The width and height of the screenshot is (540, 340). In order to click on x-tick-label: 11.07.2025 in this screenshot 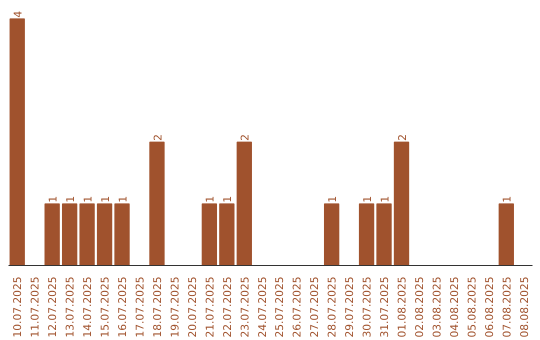, I will do `click(35, 307)`.